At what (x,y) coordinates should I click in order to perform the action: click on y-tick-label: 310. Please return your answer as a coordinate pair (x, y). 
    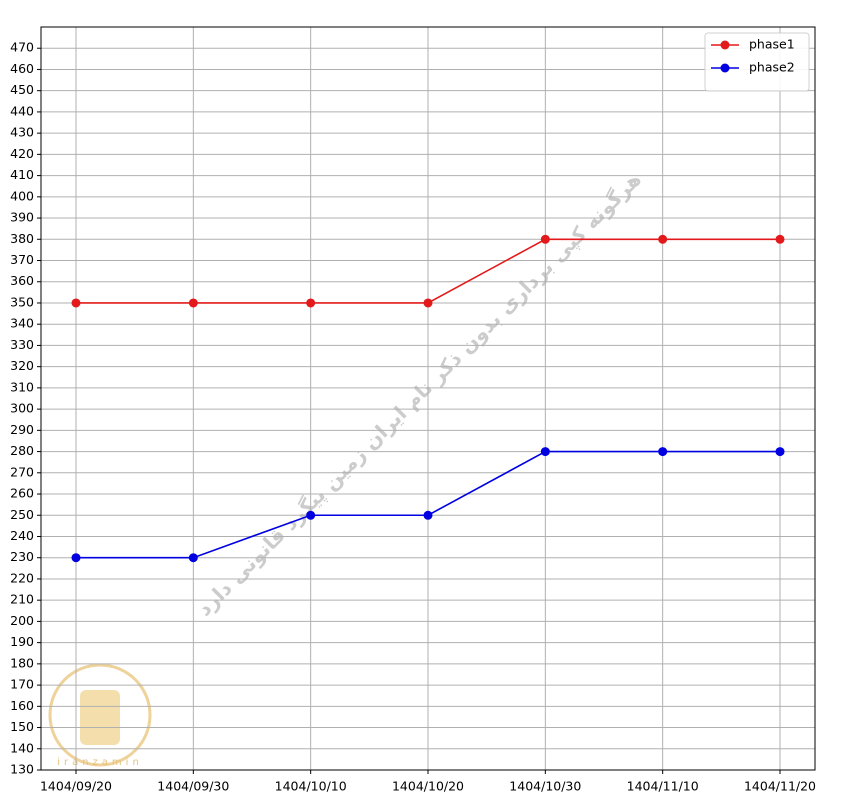
    Looking at the image, I should click on (22, 386).